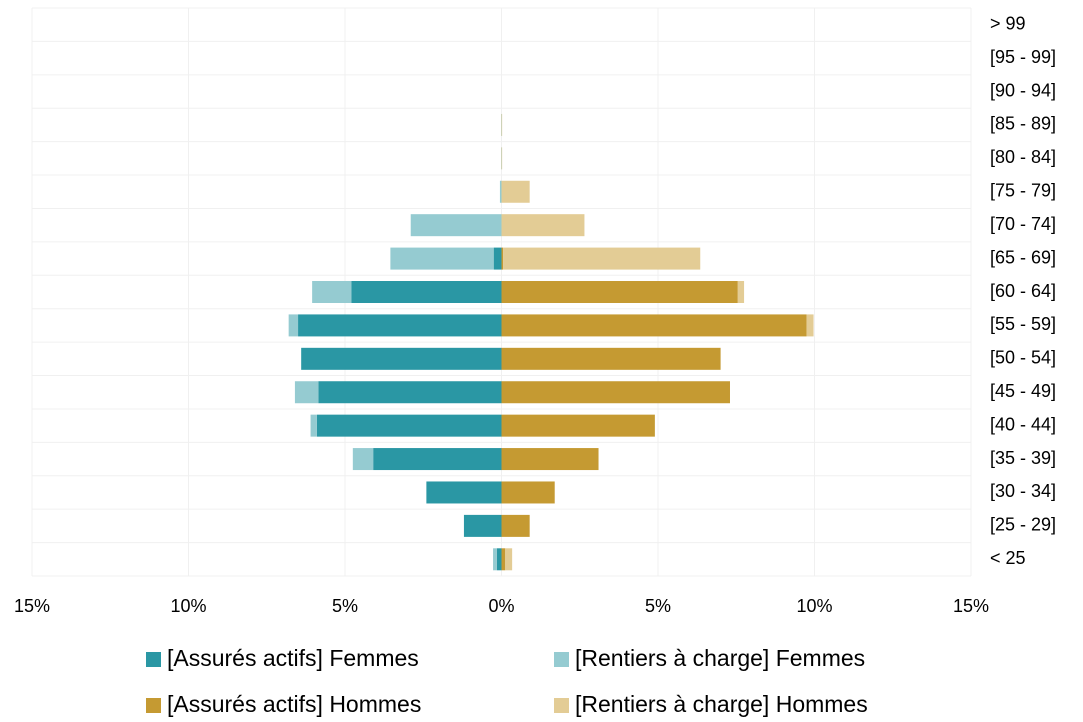 Image resolution: width=1083 pixels, height=722 pixels. Describe the element at coordinates (293, 658) in the screenshot. I see `legend-label: [Assurés actifs] Femmes` at that location.